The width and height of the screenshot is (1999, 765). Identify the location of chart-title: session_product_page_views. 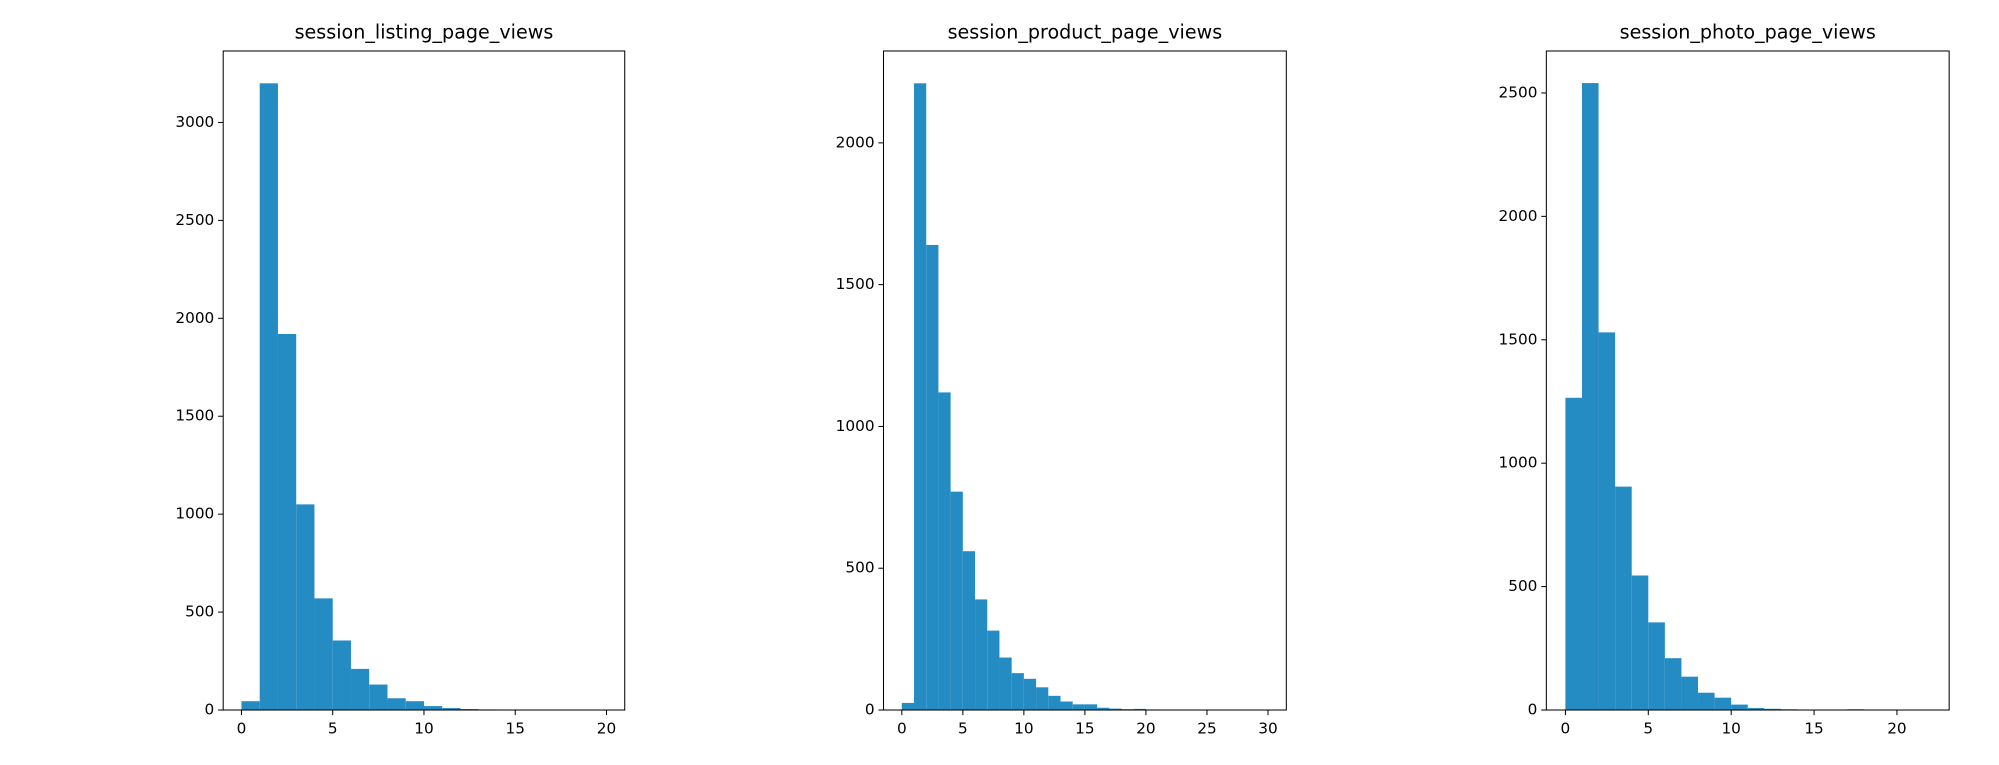
(1085, 32).